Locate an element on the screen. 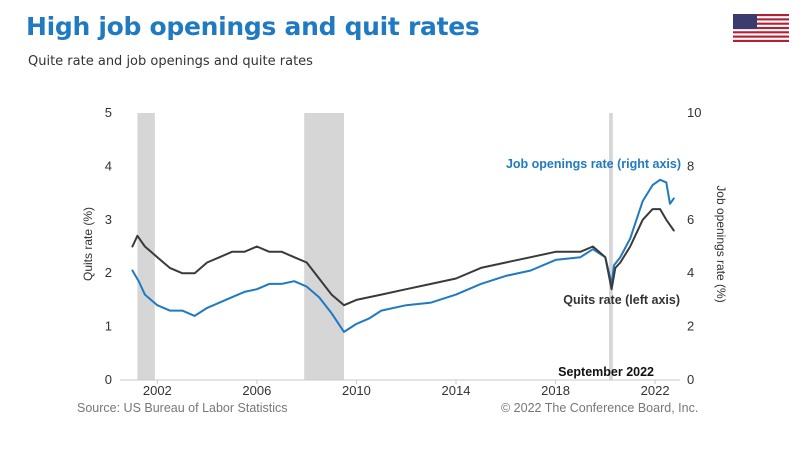 This screenshot has height=450, width=800. left-axis-label: Quits rate (%) is located at coordinates (88, 244).